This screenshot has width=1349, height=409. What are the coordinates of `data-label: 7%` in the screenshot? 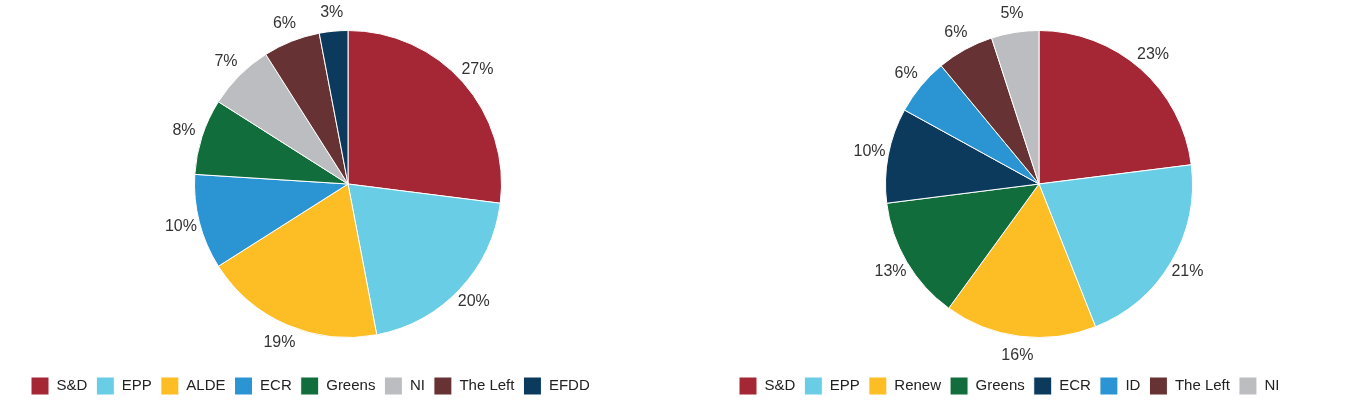 It's located at (226, 61).